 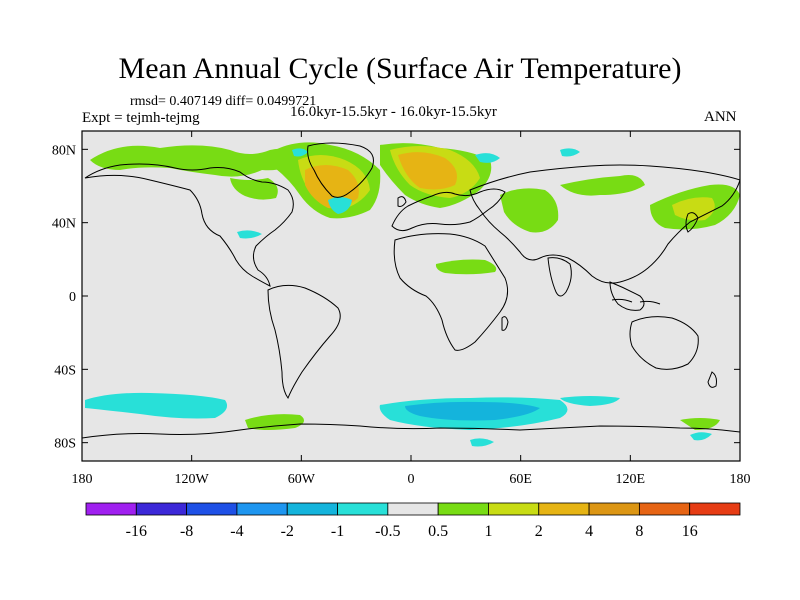 I want to click on legend-label: -16, so click(x=136, y=531).